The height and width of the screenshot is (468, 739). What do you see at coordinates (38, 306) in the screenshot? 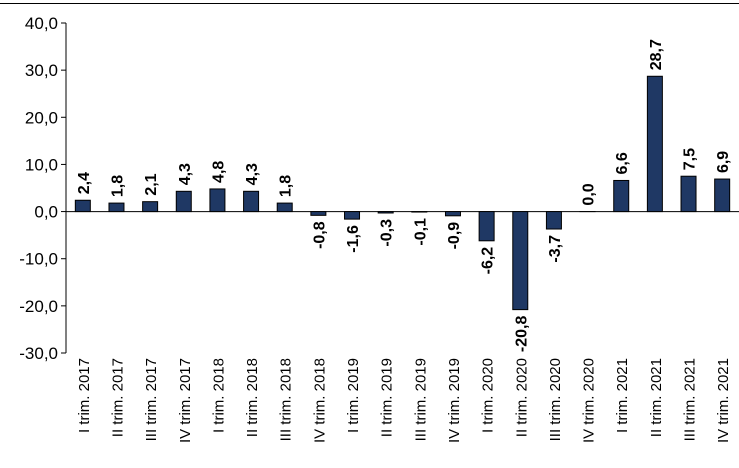
I see `y-tick-label: -20,0` at bounding box center [38, 306].